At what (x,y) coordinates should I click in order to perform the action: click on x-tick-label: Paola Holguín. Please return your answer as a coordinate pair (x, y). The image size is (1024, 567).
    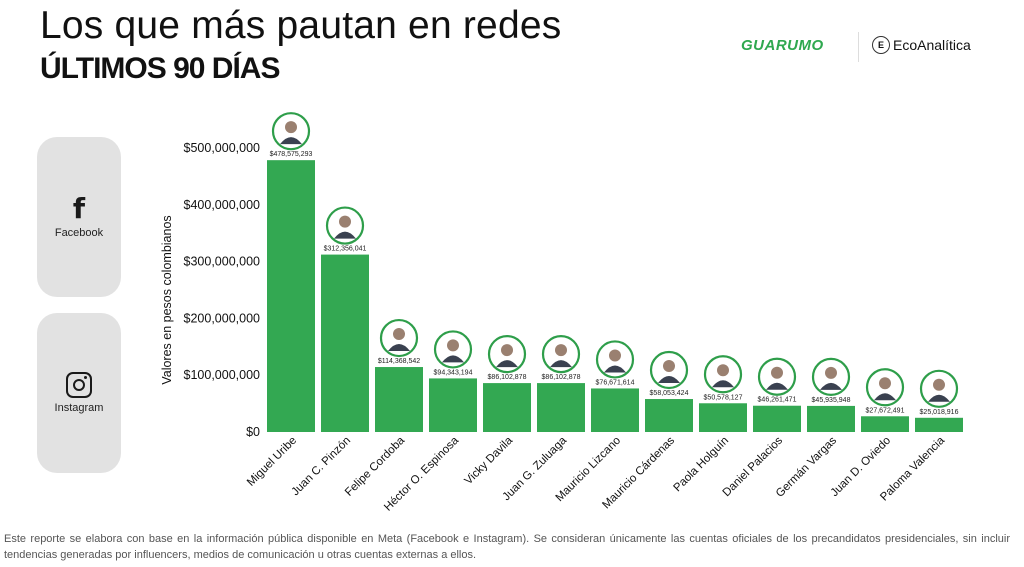
    Looking at the image, I should click on (702, 465).